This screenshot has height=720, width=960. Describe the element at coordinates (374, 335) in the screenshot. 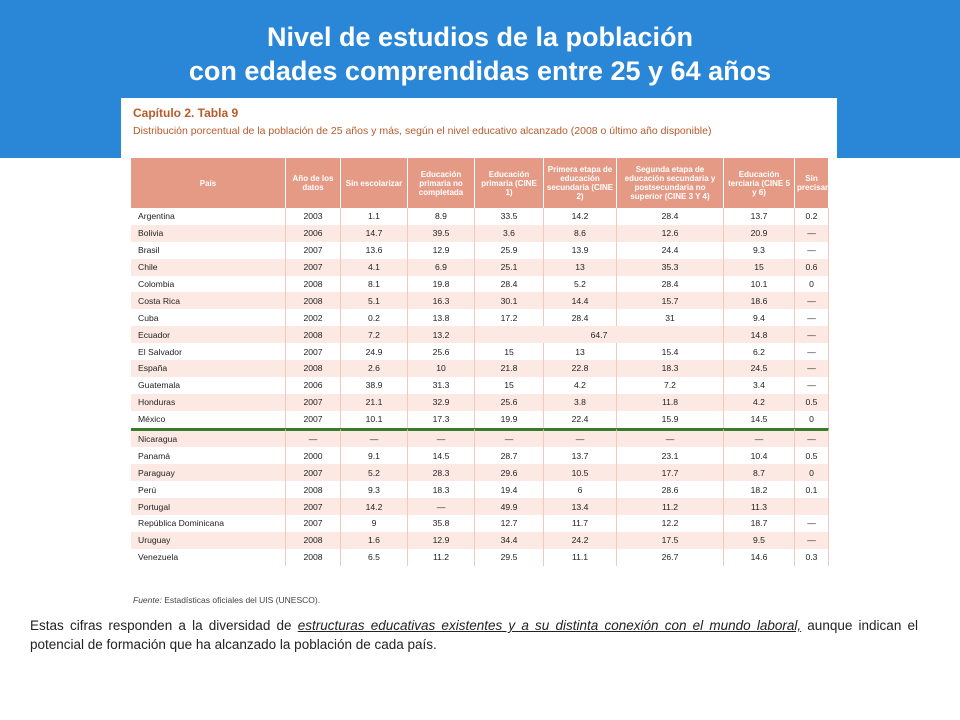

I see `value-cell: 7.2` at that location.